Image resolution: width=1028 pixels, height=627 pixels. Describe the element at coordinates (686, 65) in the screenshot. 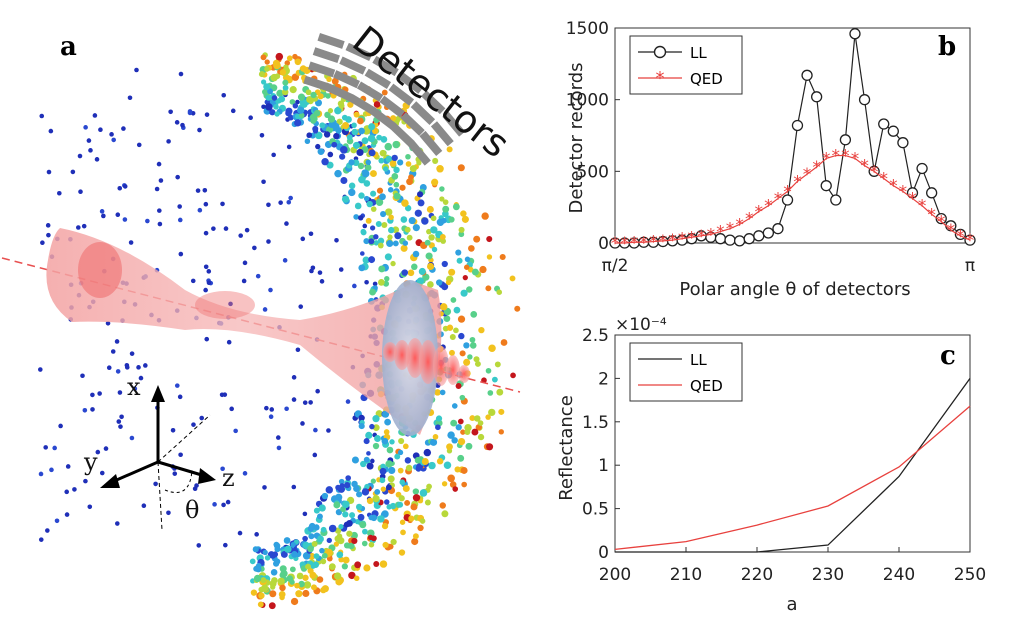

I see `chart-b-legend: LL * QED` at that location.